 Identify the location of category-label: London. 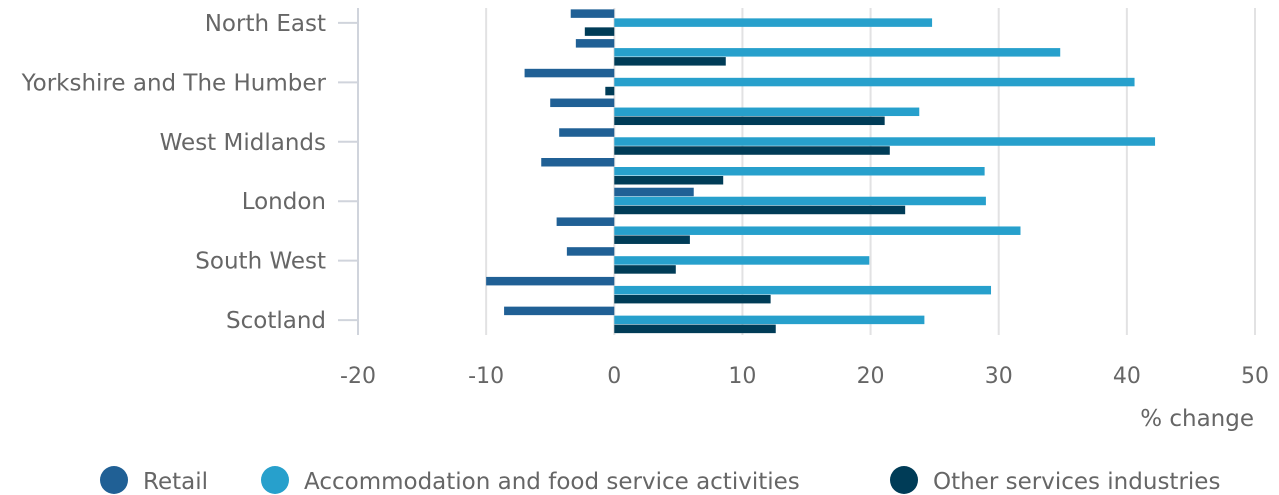
(284, 202).